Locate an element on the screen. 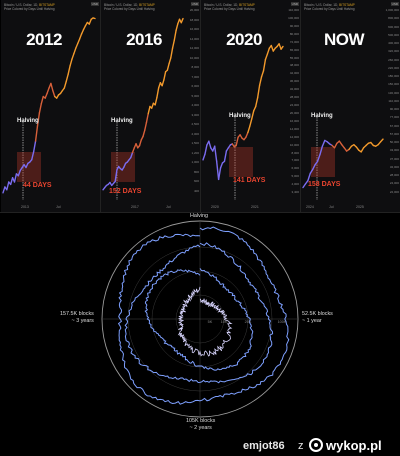  y-tick-label: 400,000 is located at coordinates (393, 43).